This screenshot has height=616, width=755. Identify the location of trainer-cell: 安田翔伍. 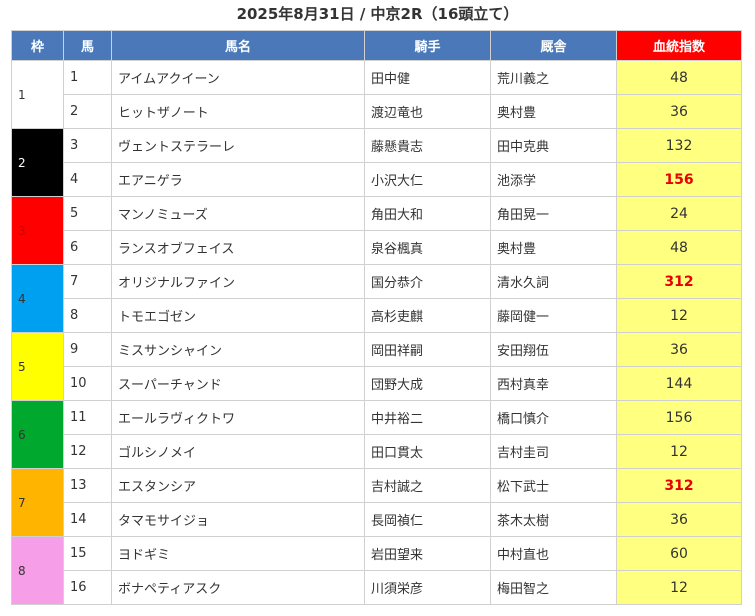
(553, 349).